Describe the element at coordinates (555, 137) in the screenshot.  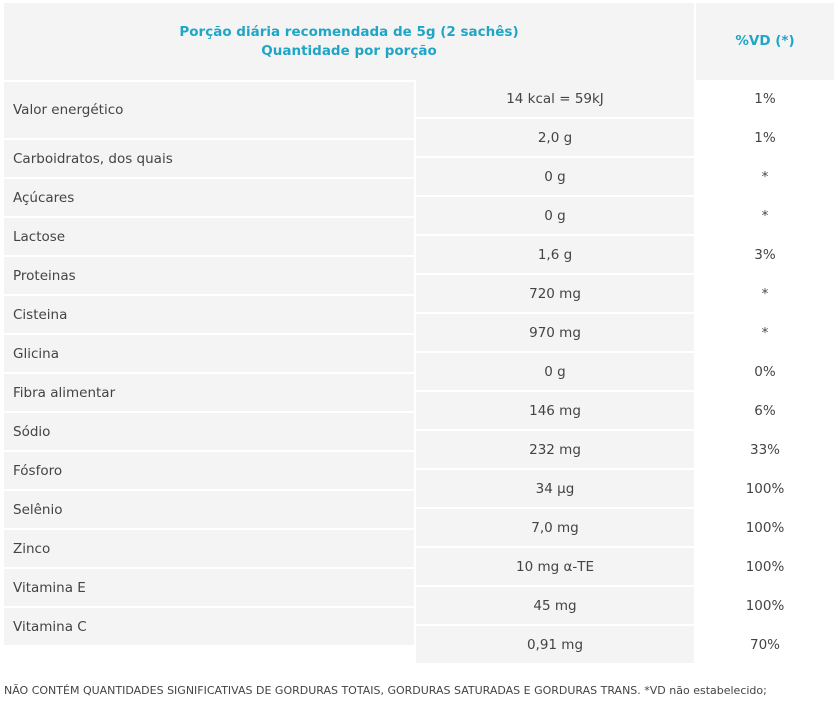
I see `nutrient-amount: 2,0 g` at that location.